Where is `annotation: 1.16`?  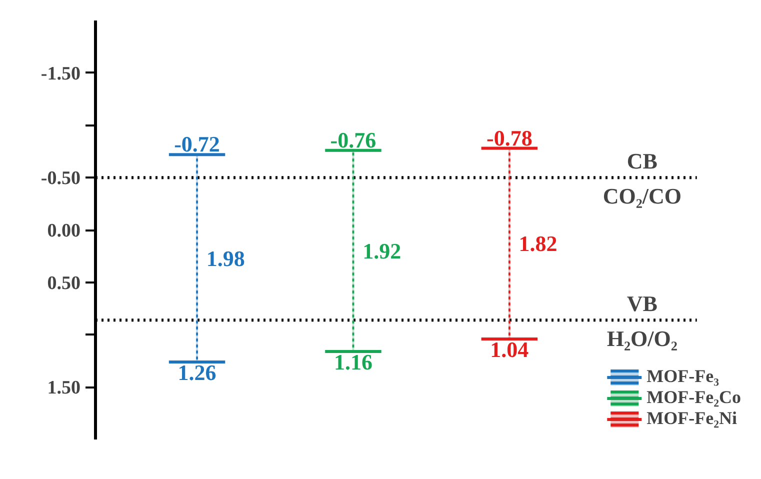
annotation: 1.16 is located at coordinates (353, 362).